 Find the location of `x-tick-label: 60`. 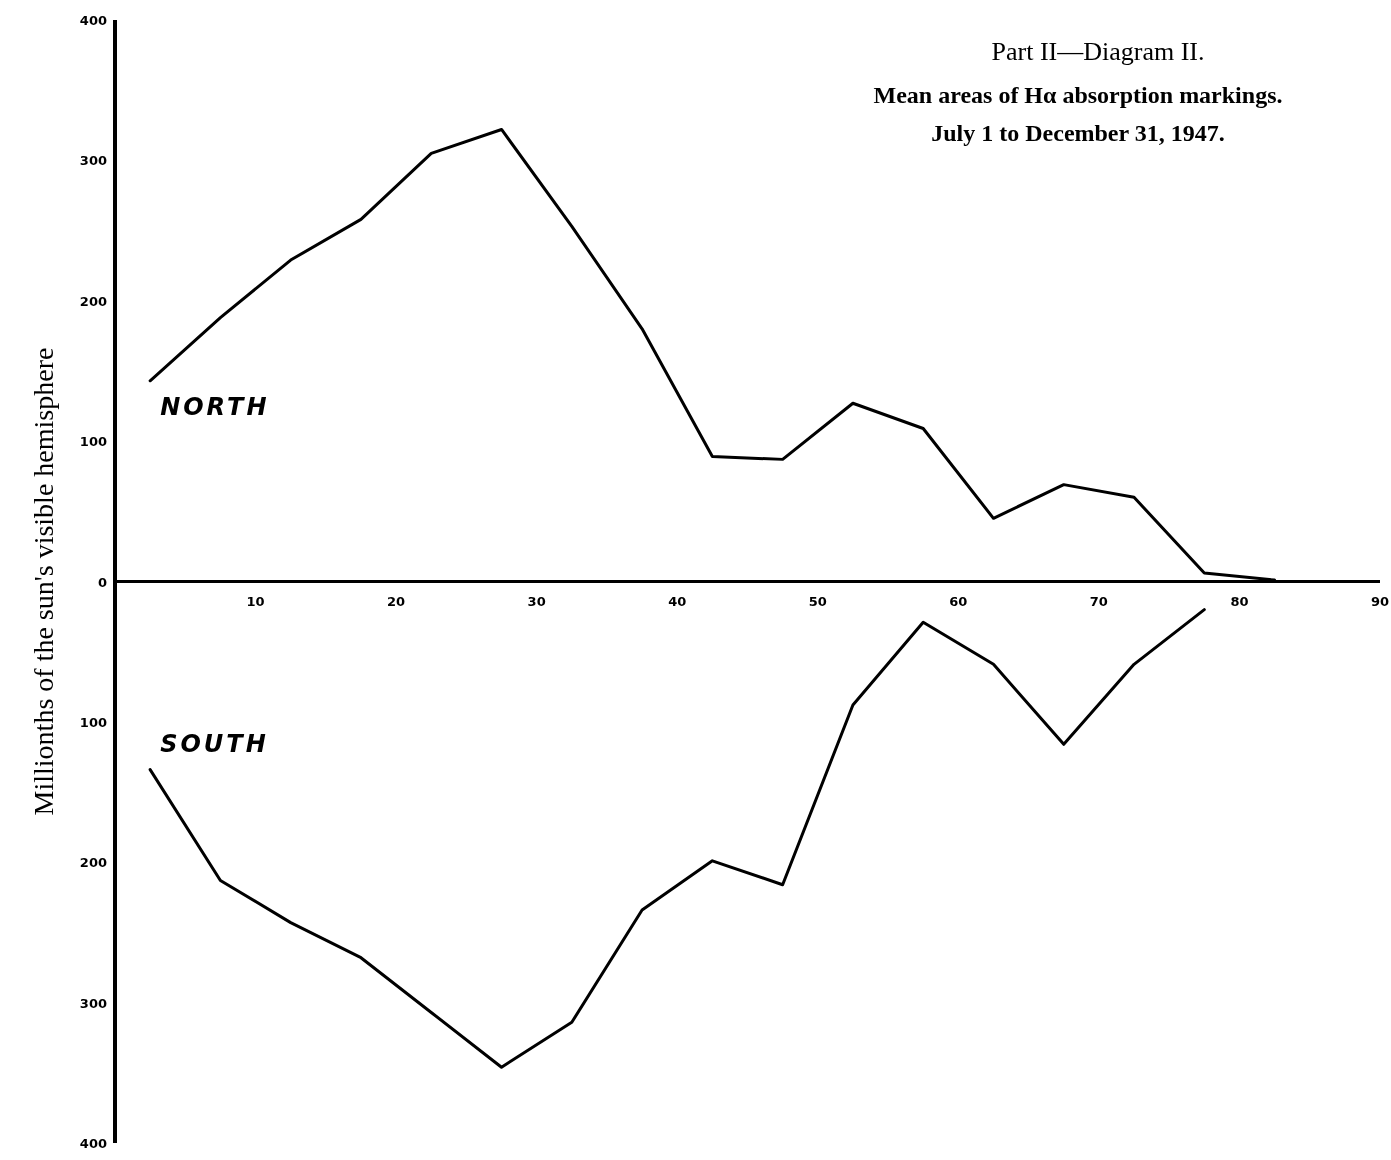

x-tick-label: 60 is located at coordinates (958, 601).